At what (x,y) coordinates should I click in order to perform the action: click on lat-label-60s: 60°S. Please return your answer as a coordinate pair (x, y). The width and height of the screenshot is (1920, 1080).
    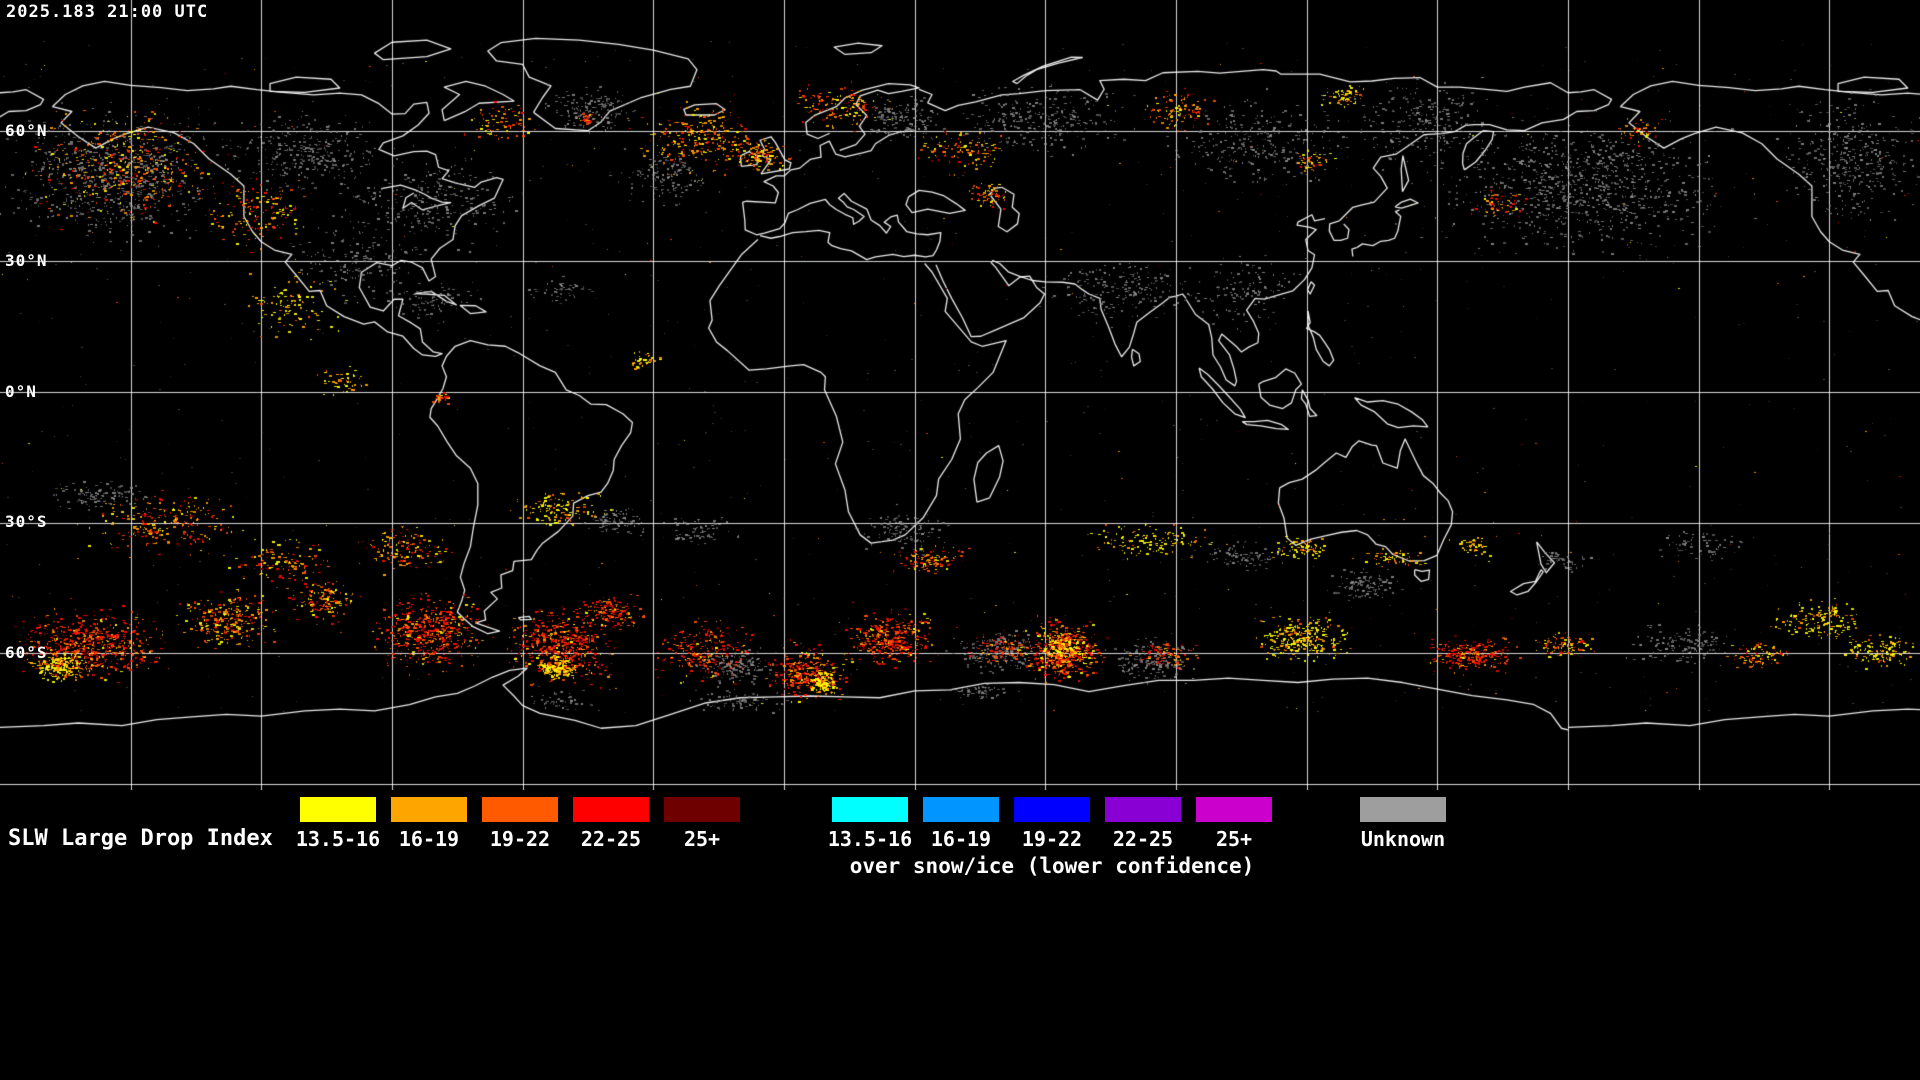
    Looking at the image, I should click on (26, 652).